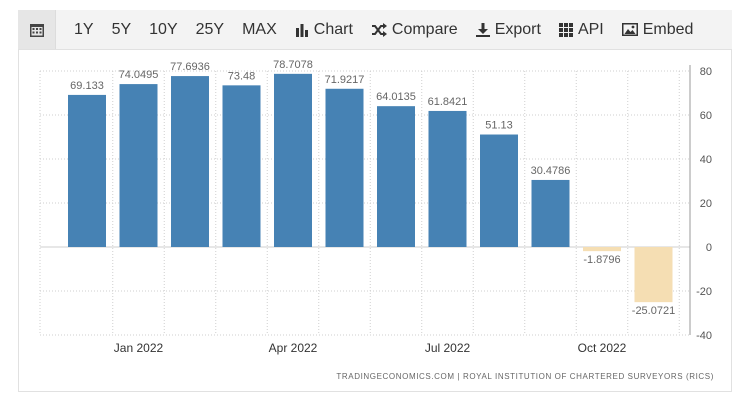 This screenshot has height=400, width=732. I want to click on chart-type-button: Chart, so click(324, 29).